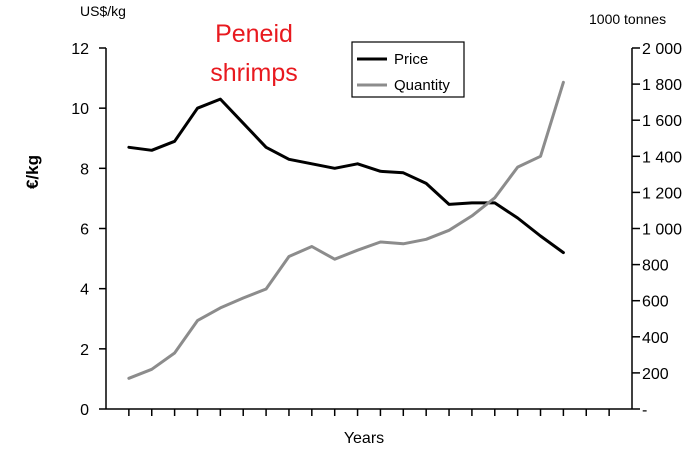 The width and height of the screenshot is (684, 449). What do you see at coordinates (662, 49) in the screenshot?
I see `right-tick-label: 2 000` at bounding box center [662, 49].